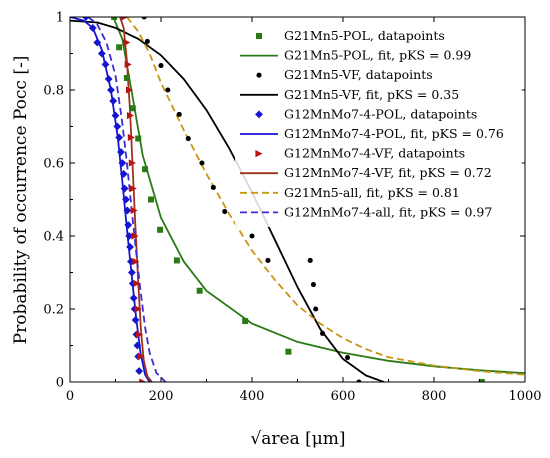 The height and width of the screenshot is (458, 550). I want to click on legend-label: G21Mn5-POL, datapoints, so click(364, 35).